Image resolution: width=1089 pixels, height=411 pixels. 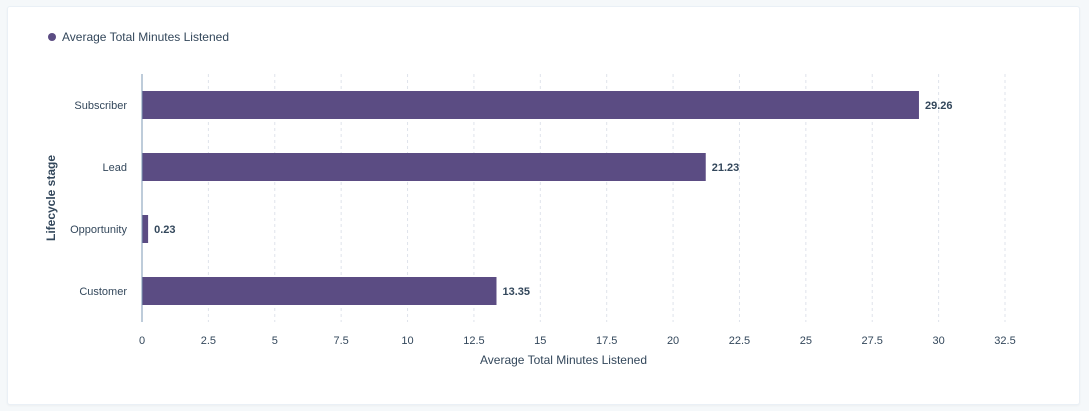 I want to click on data-label: 0.23, so click(x=164, y=230).